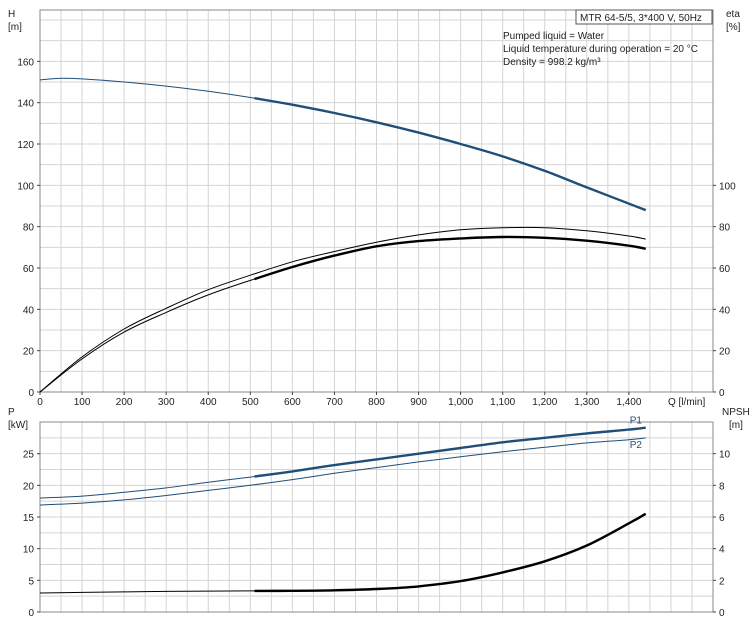 The image size is (756, 631). Describe the element at coordinates (586, 402) in the screenshot. I see `x-tick-label: 1,300` at that location.